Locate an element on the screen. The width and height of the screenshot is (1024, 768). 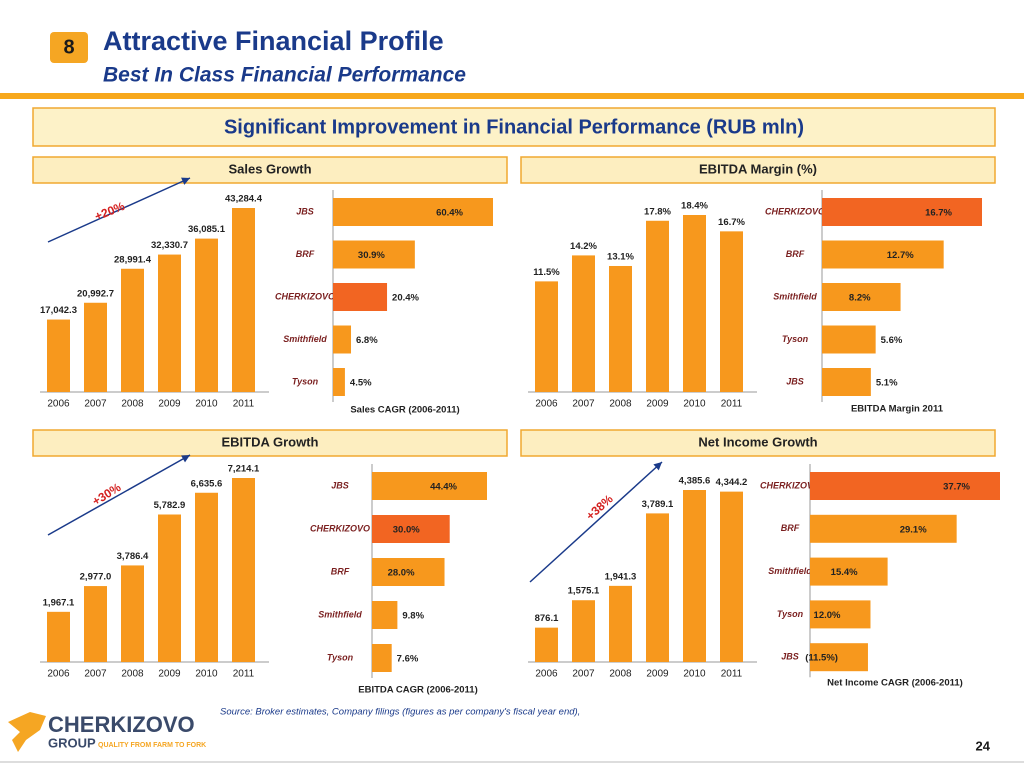
value-label: 12.7% is located at coordinates (900, 255).